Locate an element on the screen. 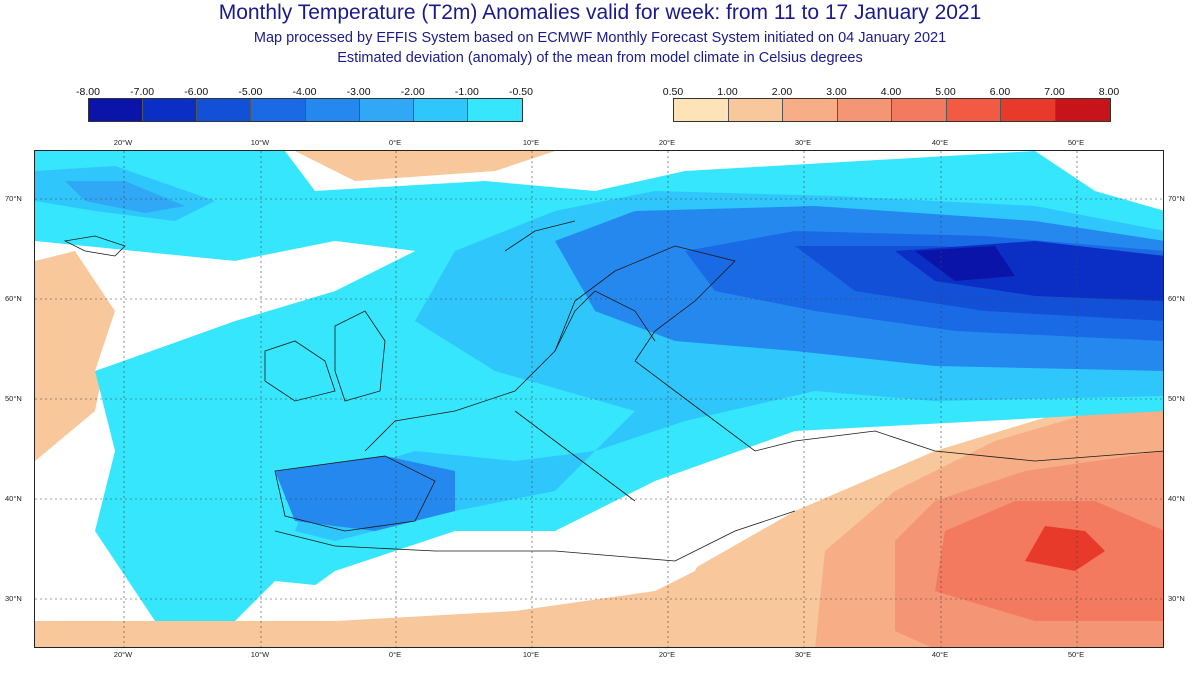  legend-warm is located at coordinates (892, 110).